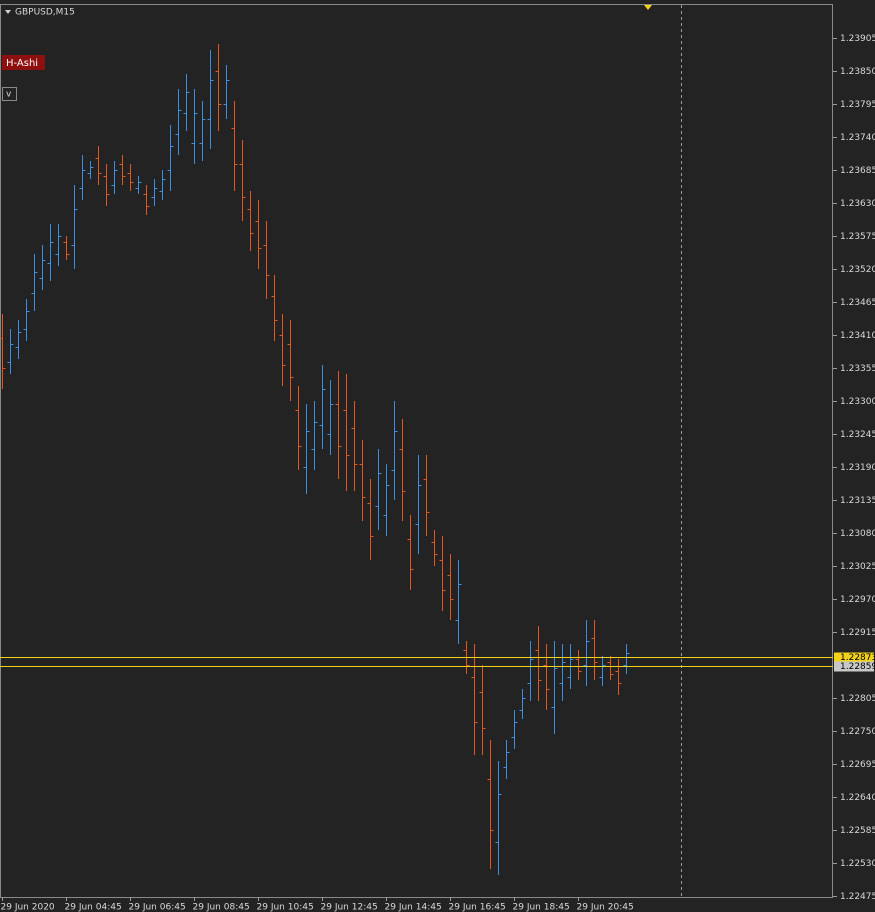  I want to click on y-tick-label: 1.23355, so click(857, 369).